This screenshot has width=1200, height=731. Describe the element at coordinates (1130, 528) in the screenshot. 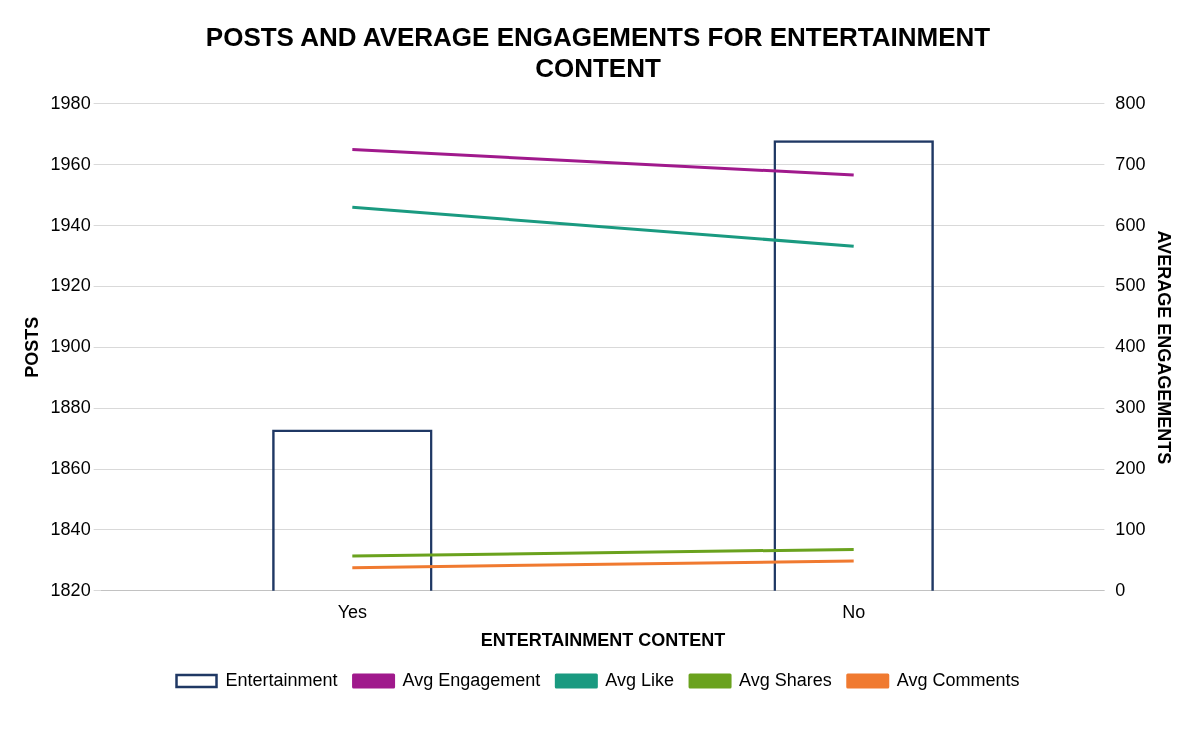

I see `y2-tick-label: 100` at that location.